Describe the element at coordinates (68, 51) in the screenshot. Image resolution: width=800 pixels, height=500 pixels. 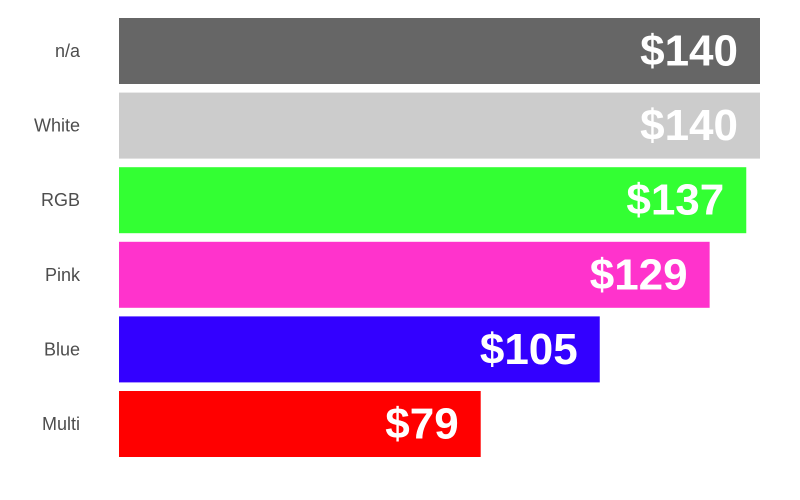
I see `category-label-0: n/a` at that location.